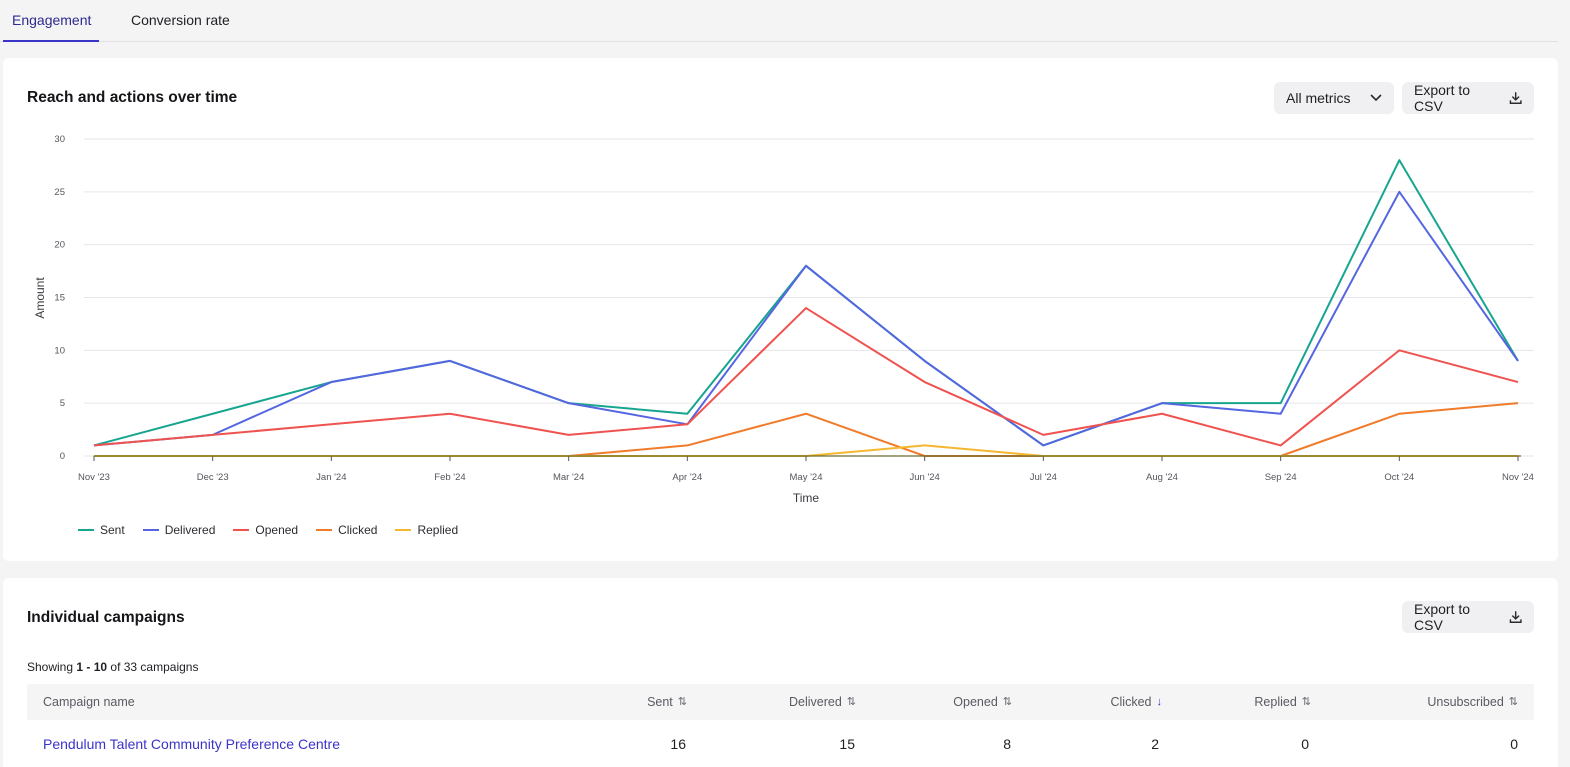 This screenshot has width=1570, height=767. Describe the element at coordinates (153, 667) in the screenshot. I see `showing-suffix: of 33 campaigns` at that location.